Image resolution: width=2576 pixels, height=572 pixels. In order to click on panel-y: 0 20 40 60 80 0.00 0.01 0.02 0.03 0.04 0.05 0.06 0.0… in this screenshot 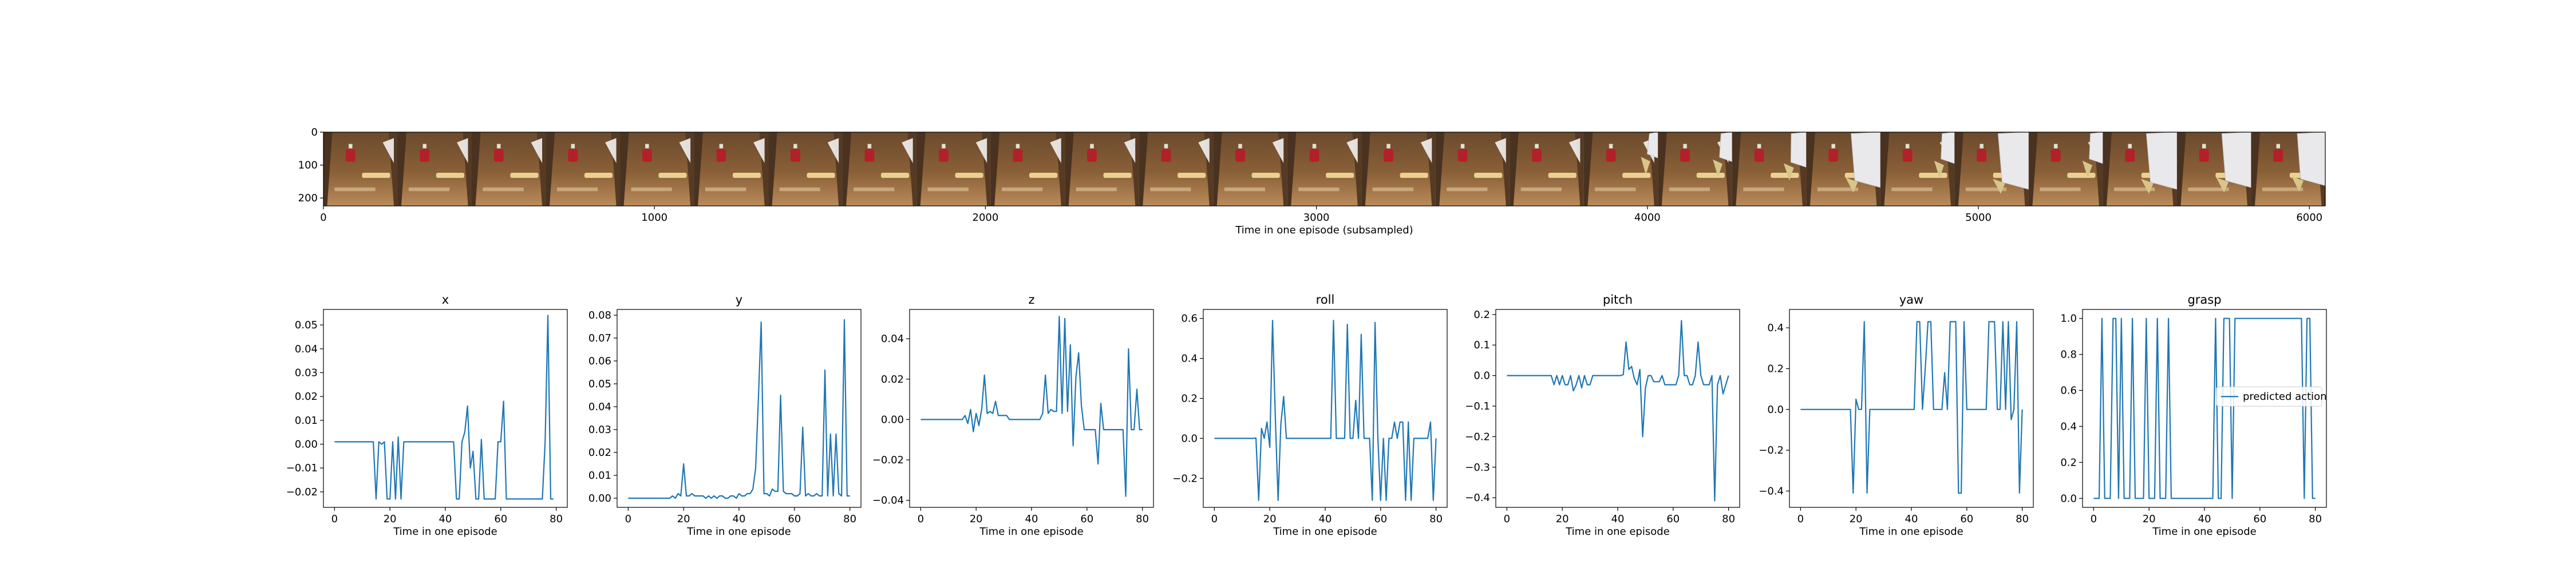, I will do `click(725, 415)`.